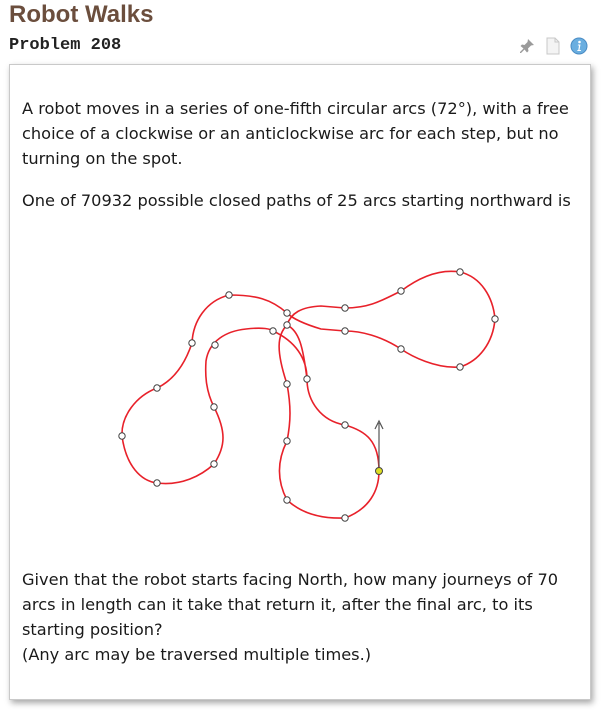 The width and height of the screenshot is (602, 710). Describe the element at coordinates (527, 46) in the screenshot. I see `pin-icon` at that location.